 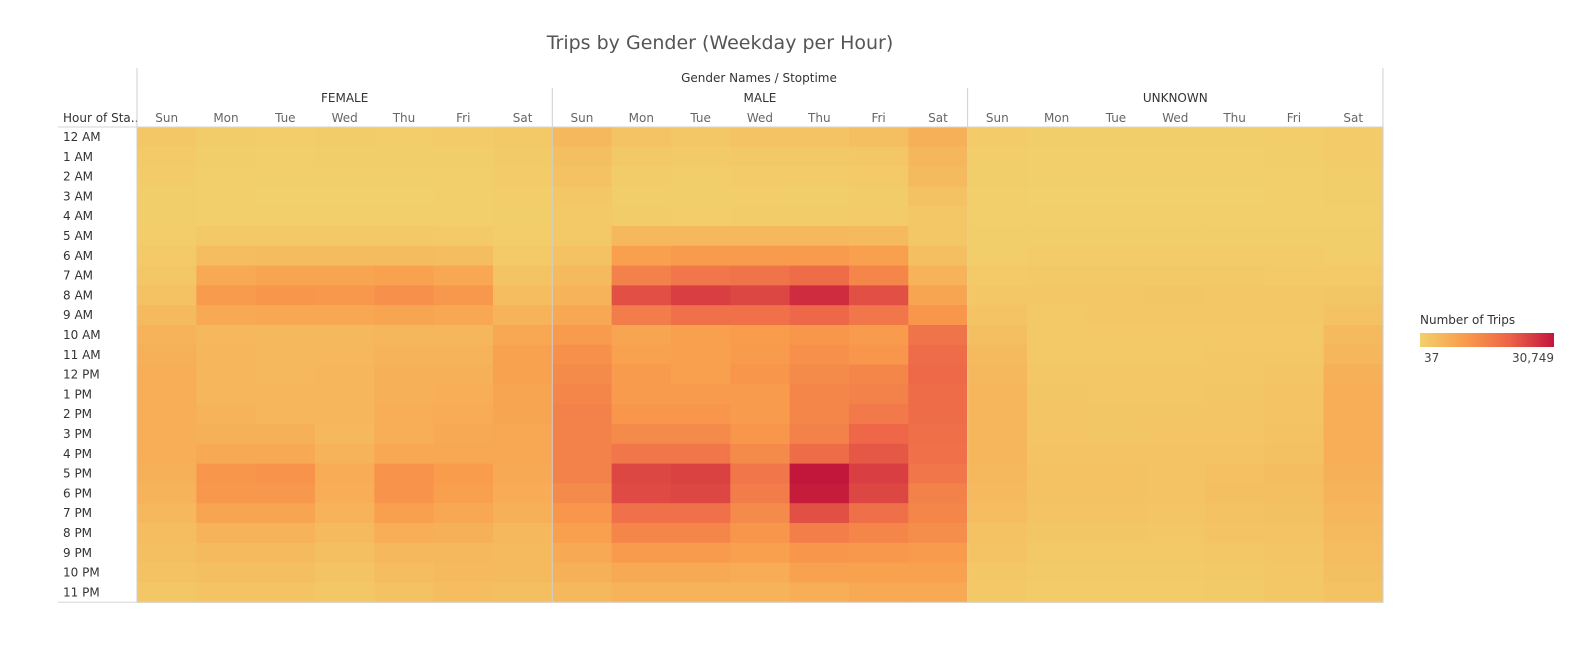 I want to click on day-label: Sun, so click(x=166, y=118).